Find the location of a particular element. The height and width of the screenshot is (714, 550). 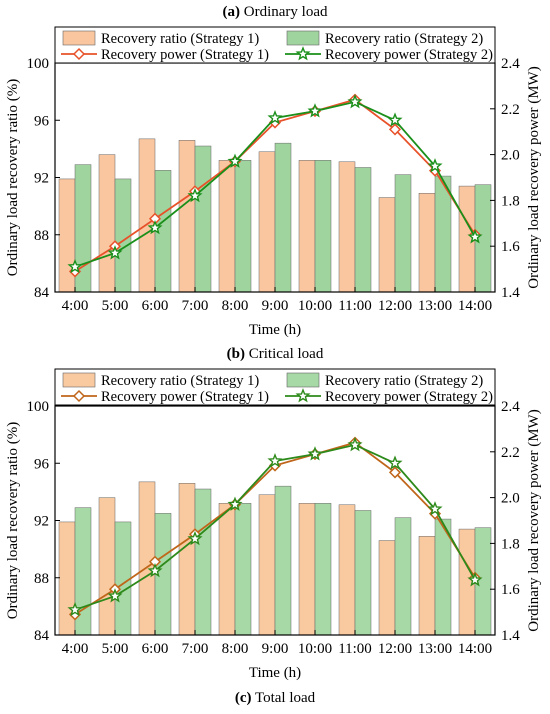

x-tick-label: 8:00 is located at coordinates (235, 306).